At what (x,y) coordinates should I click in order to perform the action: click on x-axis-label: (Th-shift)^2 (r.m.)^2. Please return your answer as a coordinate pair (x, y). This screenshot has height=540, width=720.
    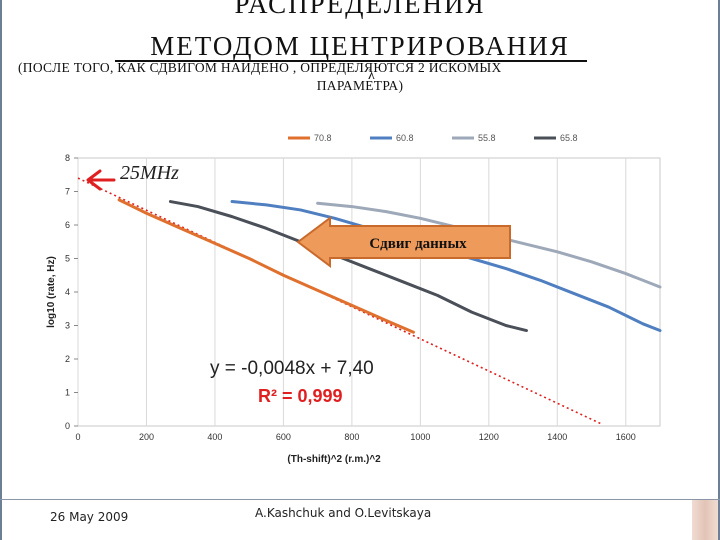
    Looking at the image, I should click on (334, 459).